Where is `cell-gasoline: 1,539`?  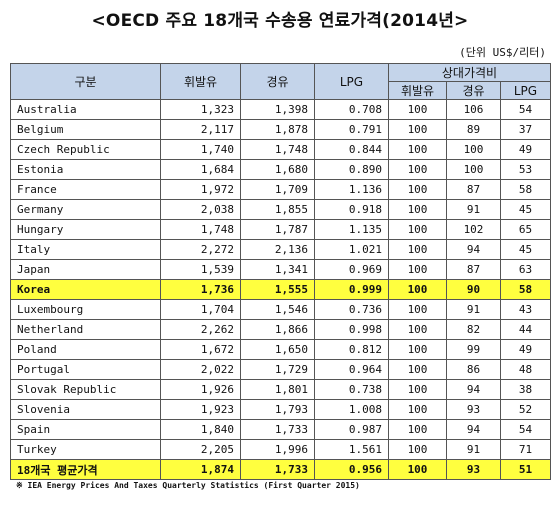 cell-gasoline: 1,539 is located at coordinates (200, 269).